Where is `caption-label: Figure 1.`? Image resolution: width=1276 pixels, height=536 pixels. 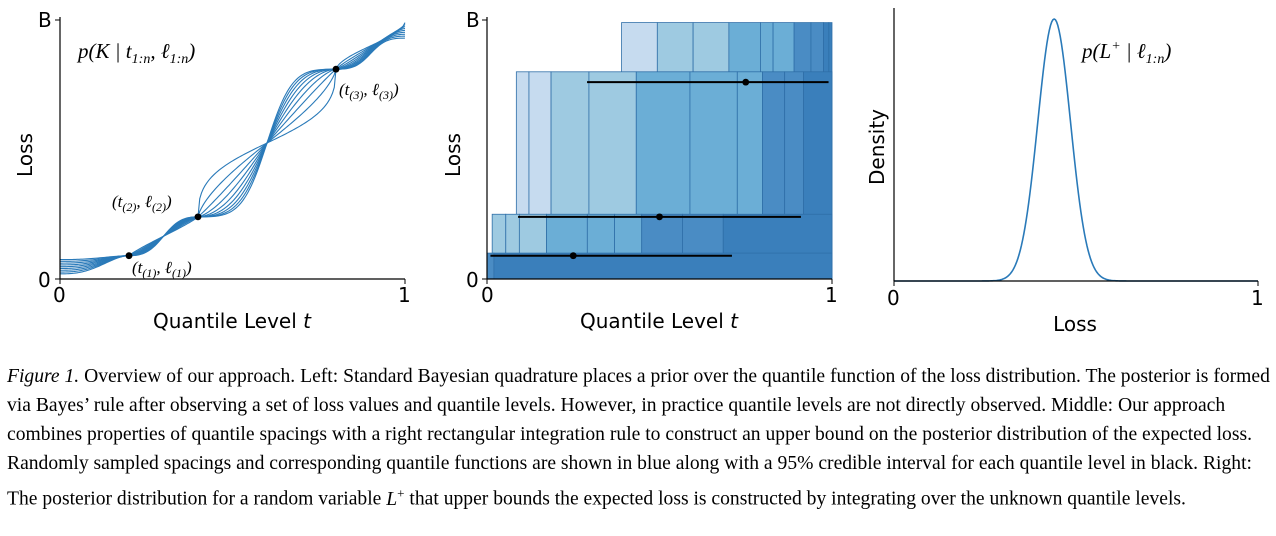
caption-label: Figure 1. is located at coordinates (43, 376).